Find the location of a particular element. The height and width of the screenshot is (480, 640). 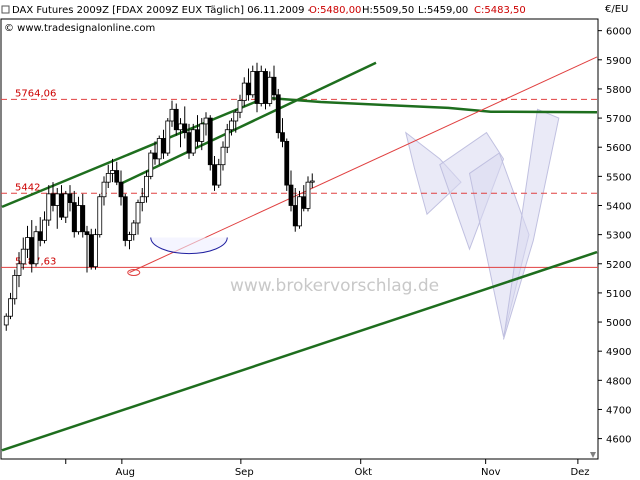

watermark: www.brokervorschlag.de is located at coordinates (334, 286).